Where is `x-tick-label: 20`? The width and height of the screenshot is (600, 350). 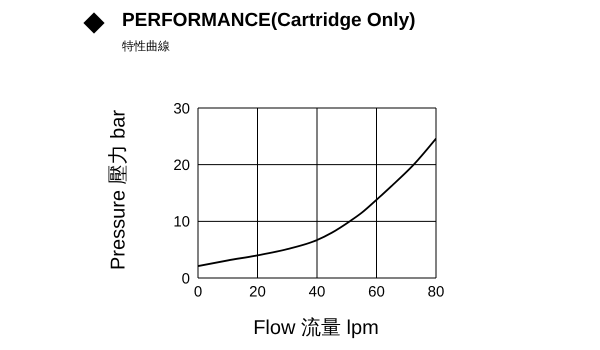 x-tick-label: 20 is located at coordinates (257, 292).